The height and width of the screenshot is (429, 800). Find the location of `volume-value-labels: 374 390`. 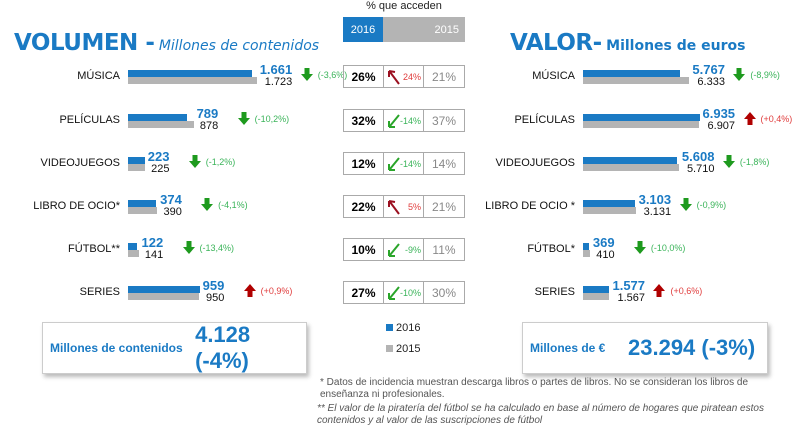

volume-value-labels: 374 390 is located at coordinates (171, 205).